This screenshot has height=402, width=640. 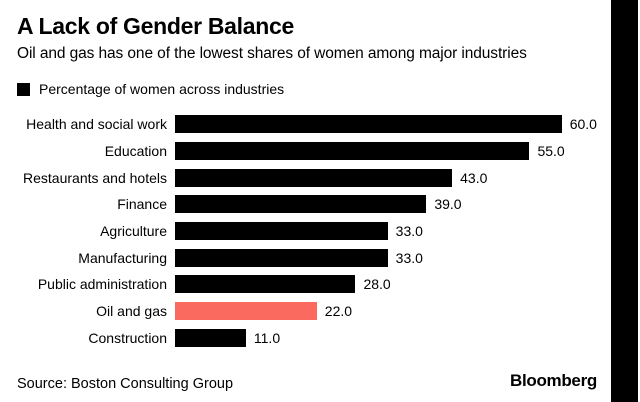 I want to click on bar-row: Education 55.0, so click(x=305, y=151).